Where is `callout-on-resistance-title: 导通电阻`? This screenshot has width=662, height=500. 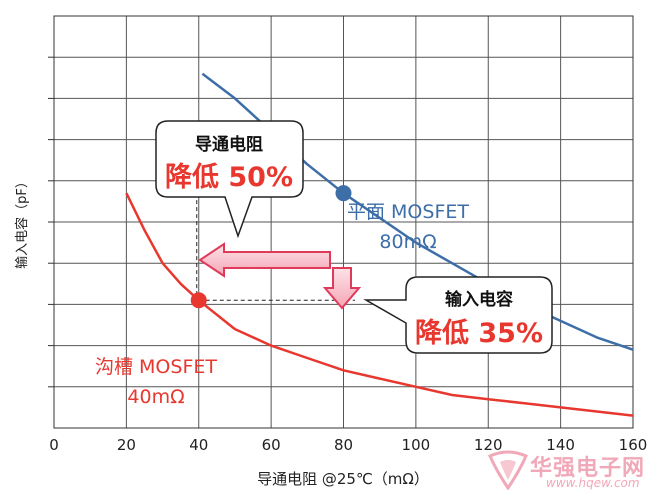
callout-on-resistance-title: 导通电阻 is located at coordinates (229, 144).